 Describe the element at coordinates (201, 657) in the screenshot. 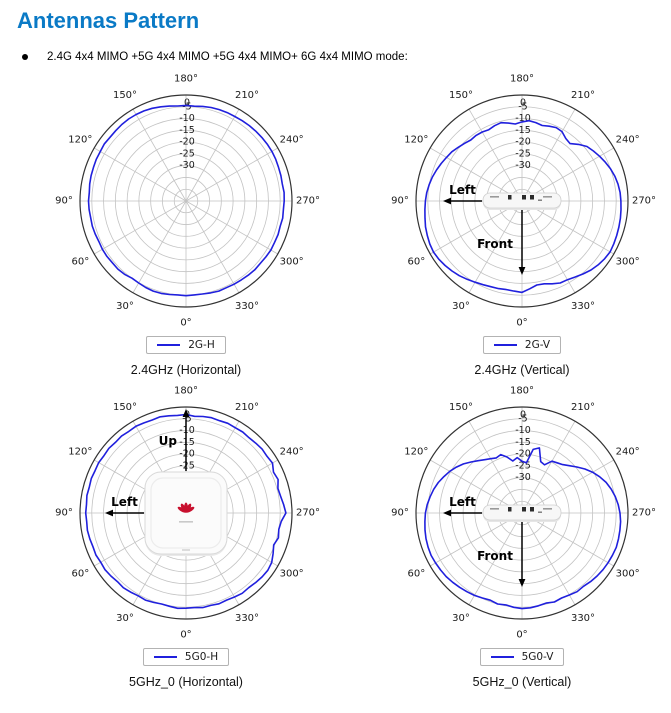

I see `legend-label: 5G0-H` at that location.